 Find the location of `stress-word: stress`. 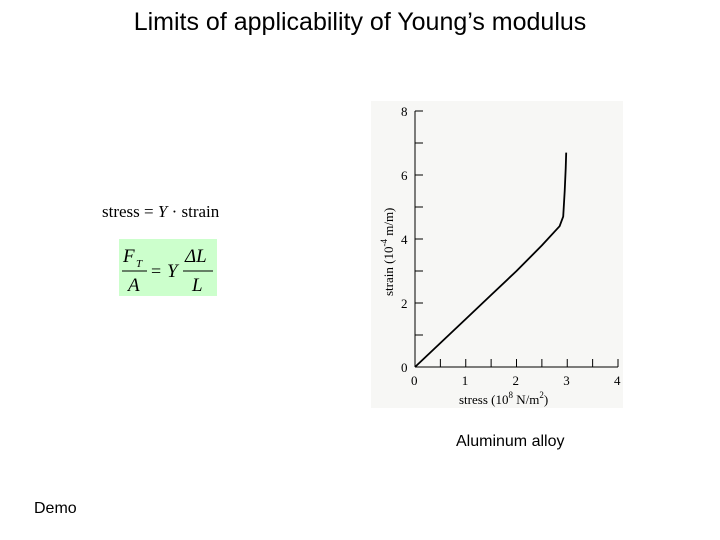

stress-word: stress is located at coordinates (121, 211).